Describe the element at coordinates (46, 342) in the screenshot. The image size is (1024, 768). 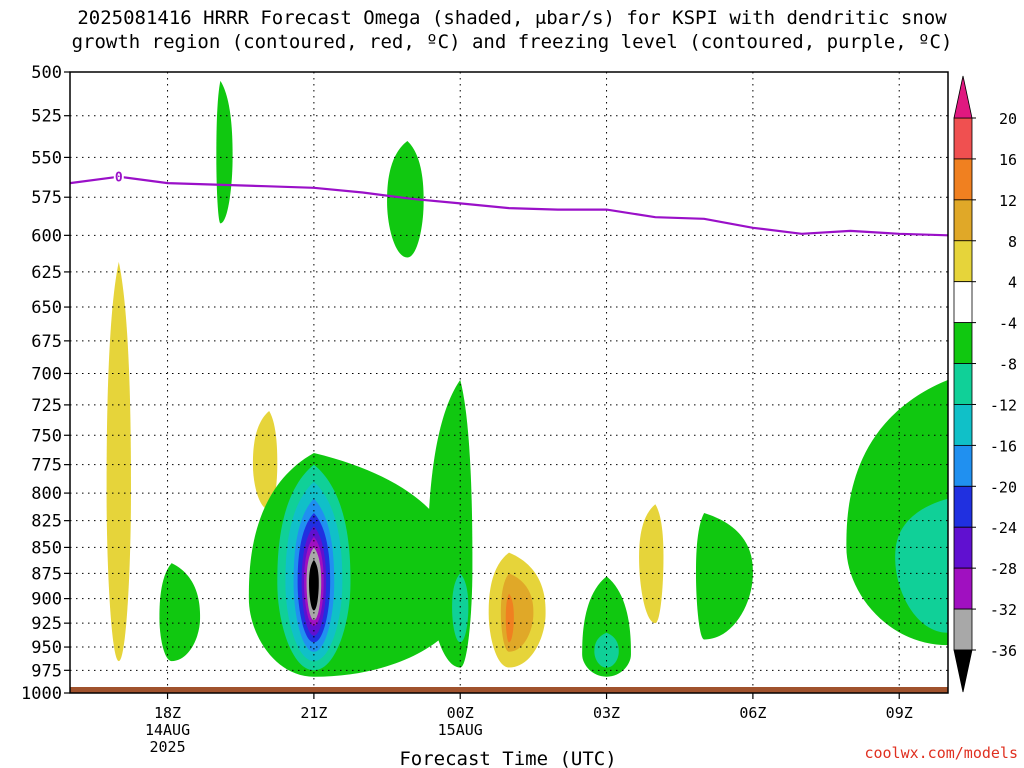
I see `y-tick-label-675: 675` at that location.